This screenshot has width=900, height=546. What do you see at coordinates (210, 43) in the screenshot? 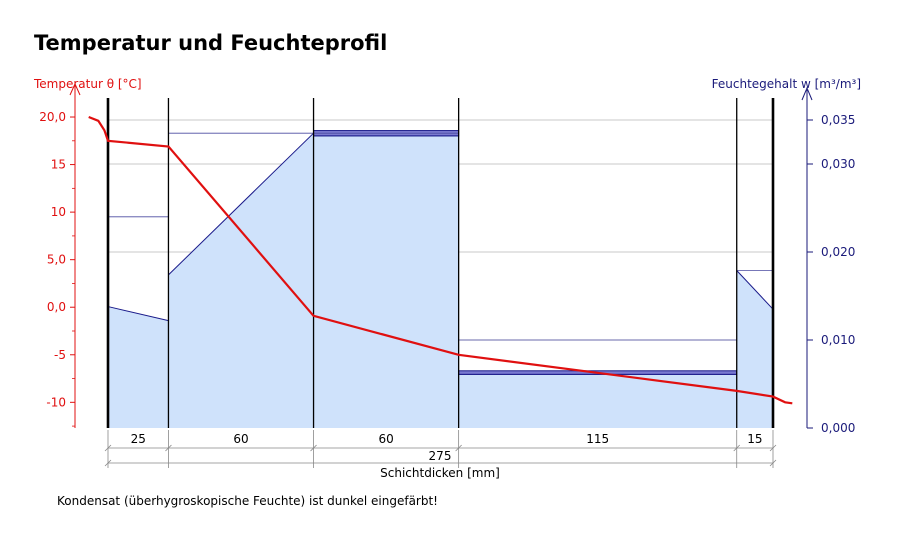
I see `chart-title: Temperatur und Feuchteprofil` at bounding box center [210, 43].